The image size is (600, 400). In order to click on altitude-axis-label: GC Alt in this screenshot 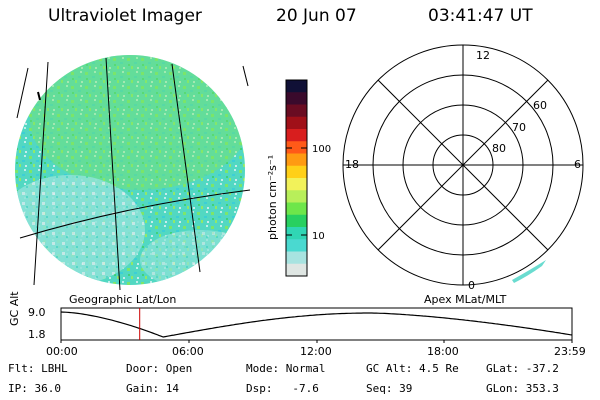, I will do `click(14, 308)`.